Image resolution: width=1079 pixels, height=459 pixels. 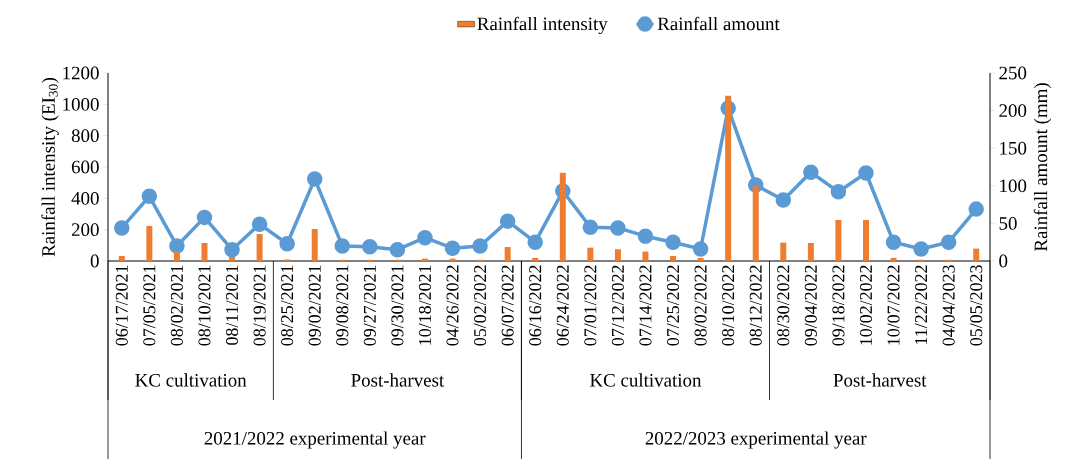 I want to click on x-tick-label: 09/02/2021, so click(x=314, y=305).